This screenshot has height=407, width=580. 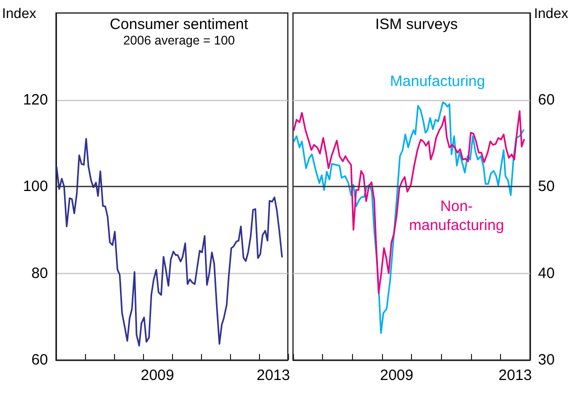 What do you see at coordinates (438, 81) in the screenshot?
I see `series-label: Manufacturing` at bounding box center [438, 81].